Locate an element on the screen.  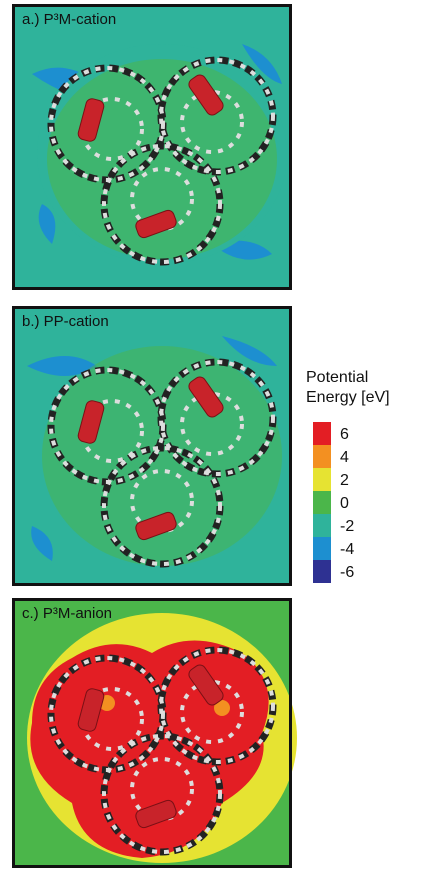
panel-label: c.) P³M-anion is located at coordinates (67, 613).